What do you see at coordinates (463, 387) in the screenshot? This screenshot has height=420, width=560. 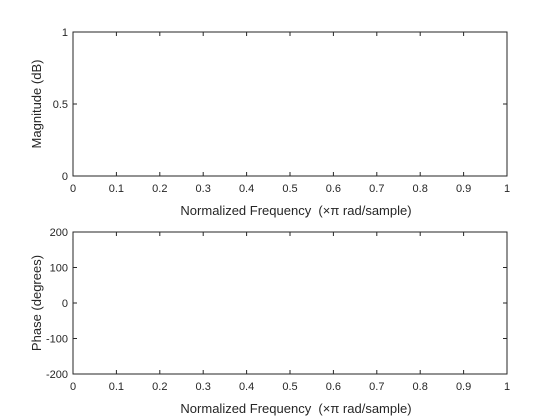 I see `phase-x-tick-label: 0.9` at bounding box center [463, 387].